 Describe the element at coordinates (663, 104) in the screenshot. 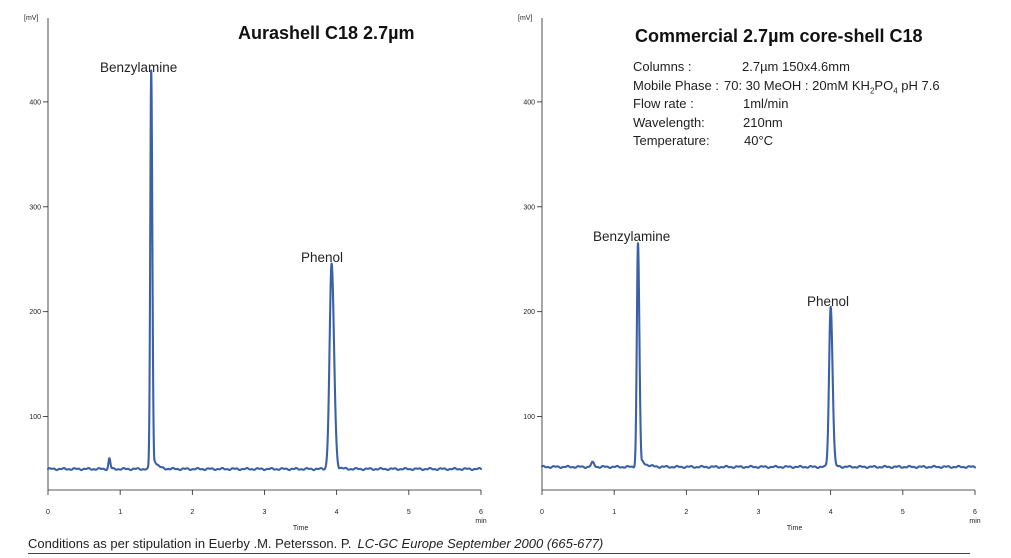

I see `condition-key: Flow rate :` at that location.